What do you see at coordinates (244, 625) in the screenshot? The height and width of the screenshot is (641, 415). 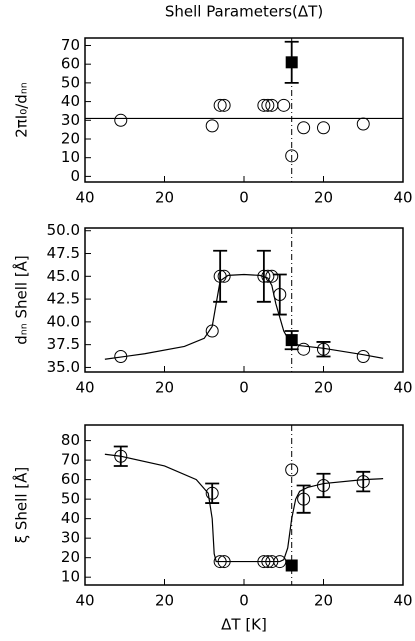 I see `x-axis-label: ΔT [K]` at bounding box center [244, 625].